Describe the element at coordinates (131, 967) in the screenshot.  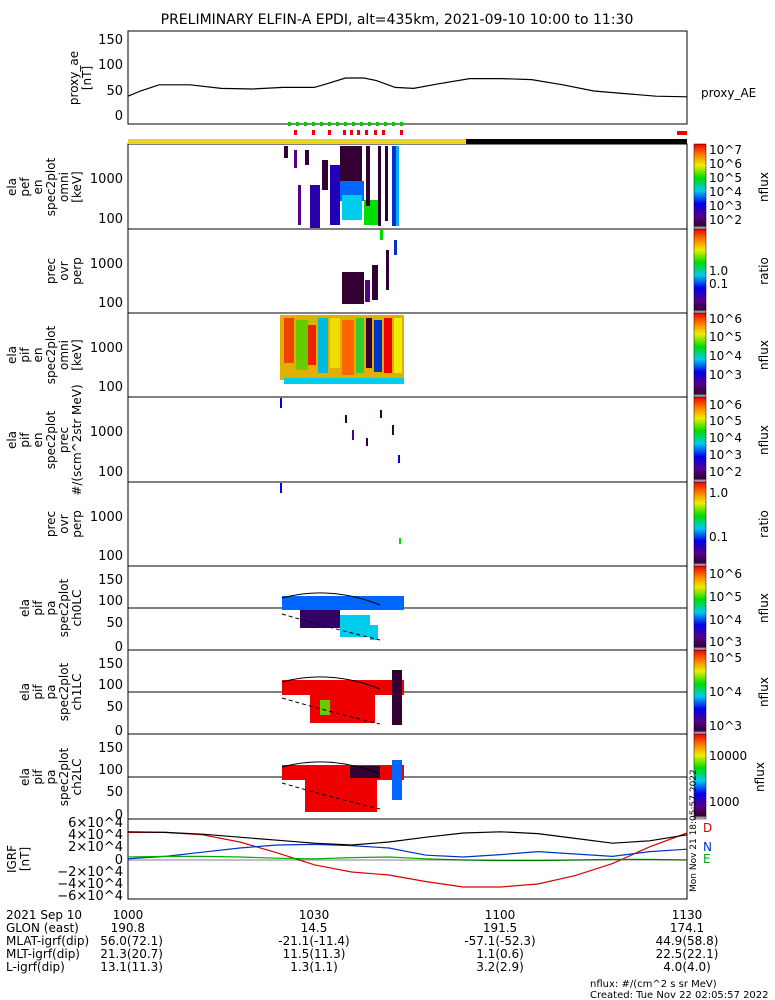
I see `l-1000: 13.1(11.3)` at that location.